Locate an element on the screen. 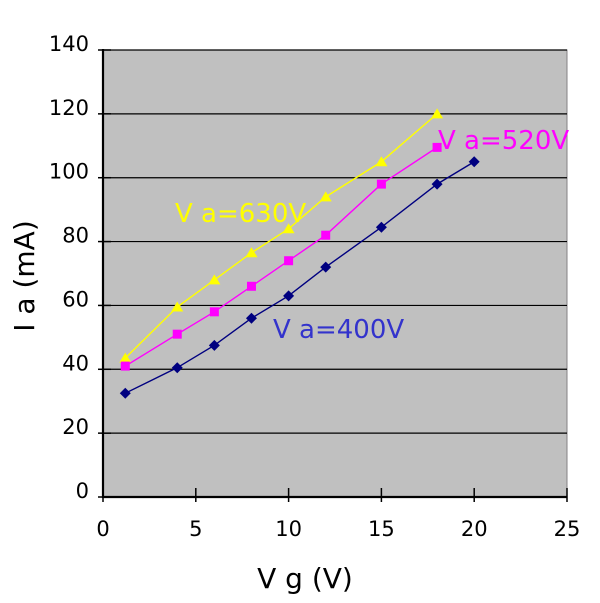  y-tick-label-60: 60 is located at coordinates (75, 299).